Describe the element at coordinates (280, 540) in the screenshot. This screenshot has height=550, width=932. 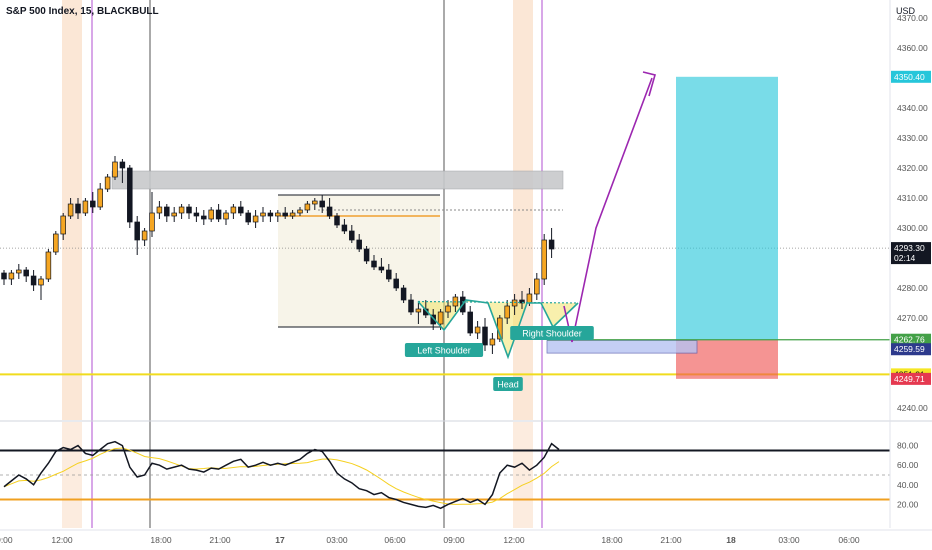
I see `time-tick-label: 17` at that location.